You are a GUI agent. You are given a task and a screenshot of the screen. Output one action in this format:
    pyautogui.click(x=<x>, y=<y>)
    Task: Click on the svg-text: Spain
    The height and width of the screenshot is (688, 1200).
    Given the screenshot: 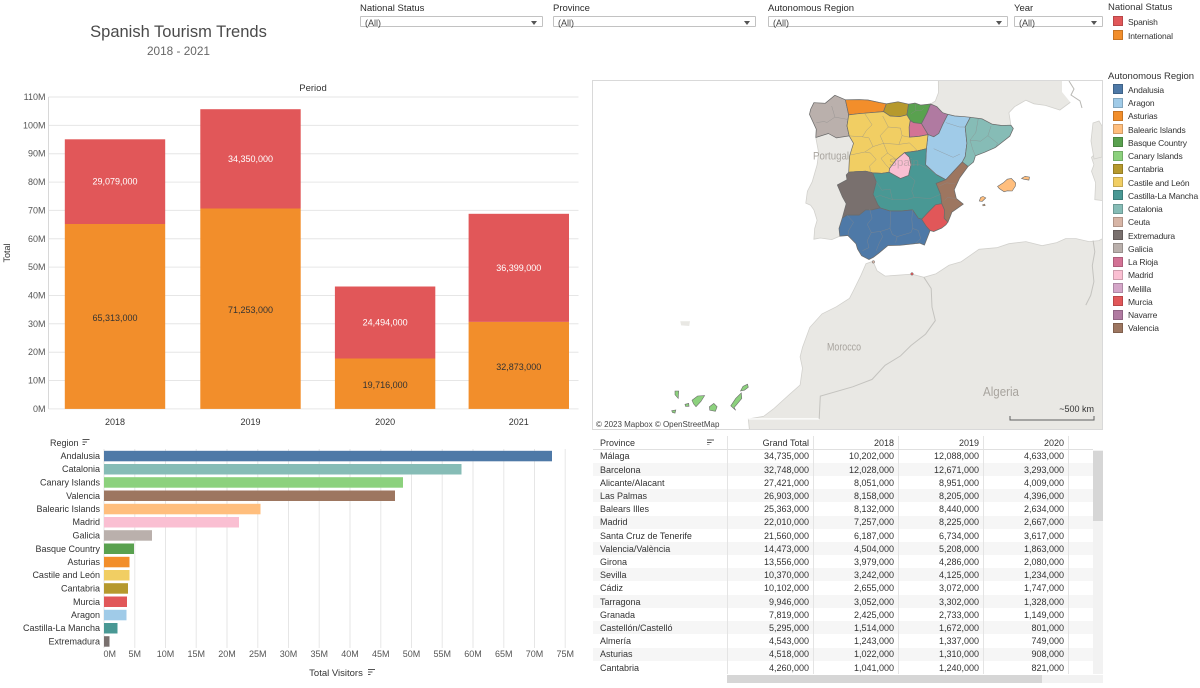 What is the action you would take?
    pyautogui.click(x=904, y=163)
    